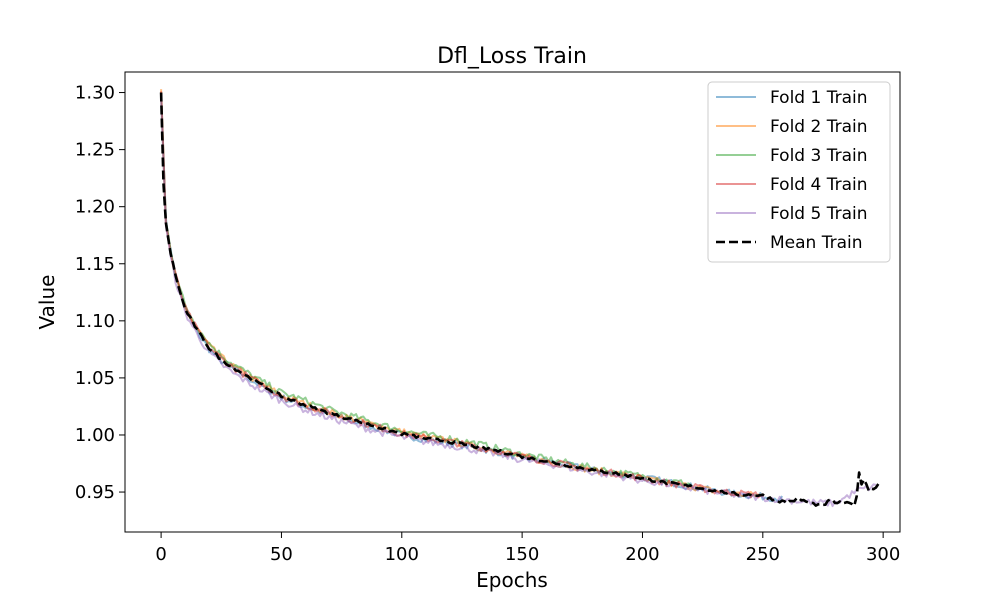 The image size is (1000, 600). I want to click on y-axis-title: Value, so click(47, 302).